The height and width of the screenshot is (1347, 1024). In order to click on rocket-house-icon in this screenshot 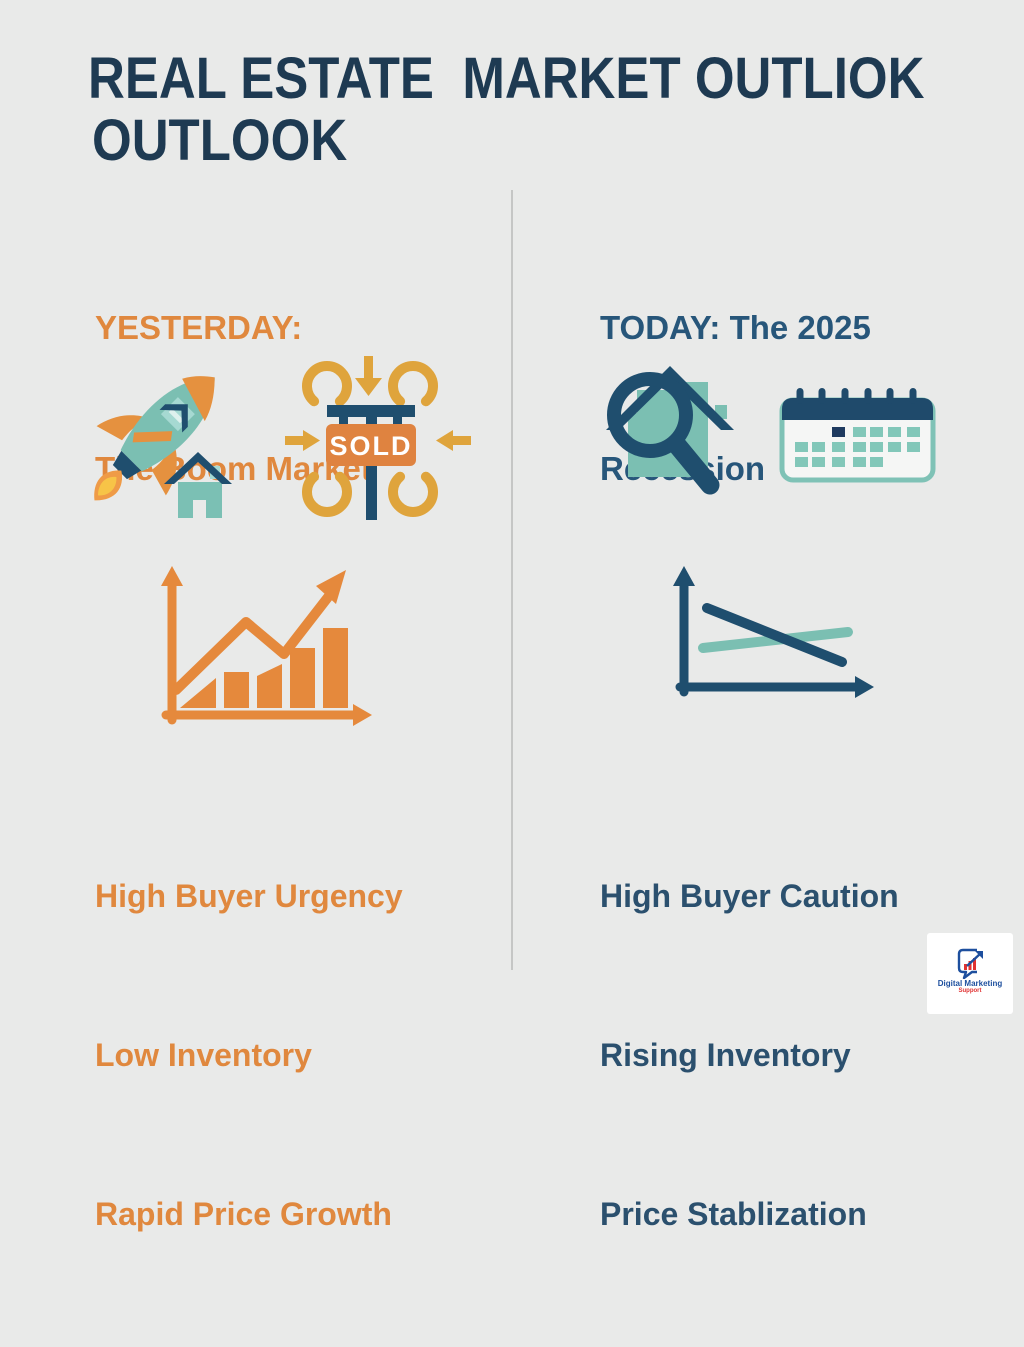, I will do `click(188, 450)`.